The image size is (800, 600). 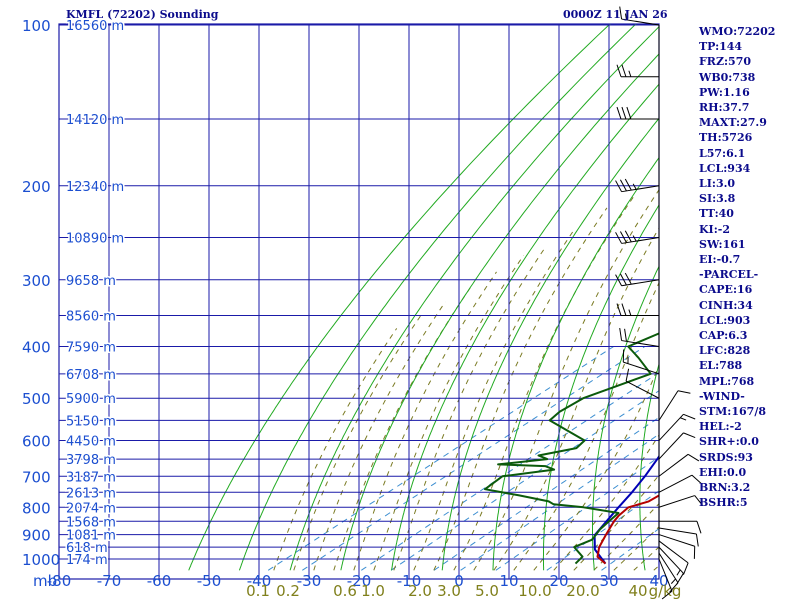 What do you see at coordinates (95, 238) in the screenshot?
I see `height-label-halo: 10890 m` at bounding box center [95, 238].